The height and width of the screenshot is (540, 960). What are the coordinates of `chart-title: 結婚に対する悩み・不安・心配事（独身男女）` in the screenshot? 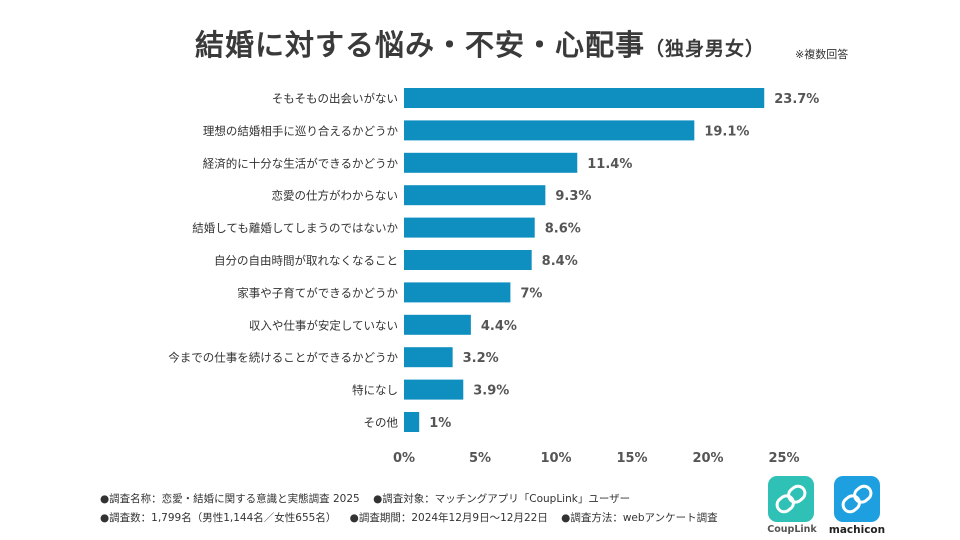 It's located at (480, 45).